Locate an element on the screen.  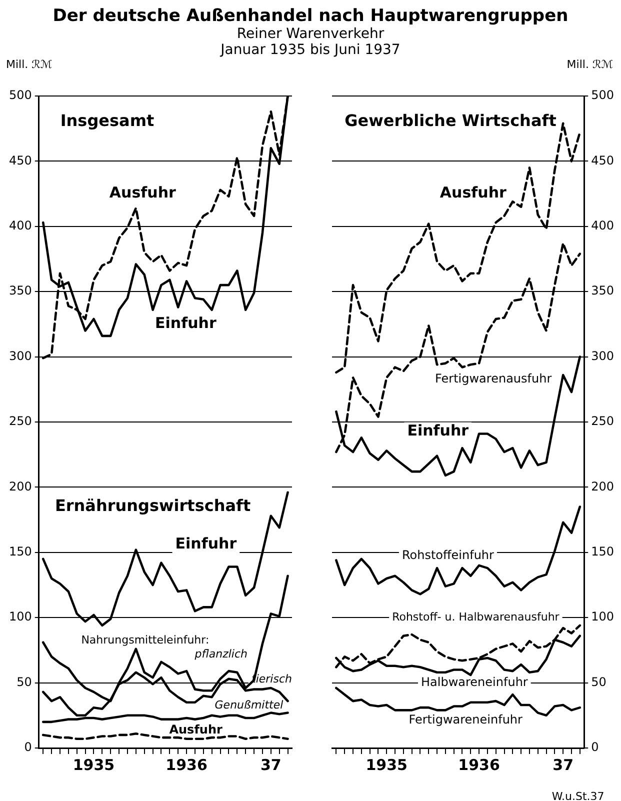
annotation: Gewerbliche Wirtschaft is located at coordinates (450, 120).